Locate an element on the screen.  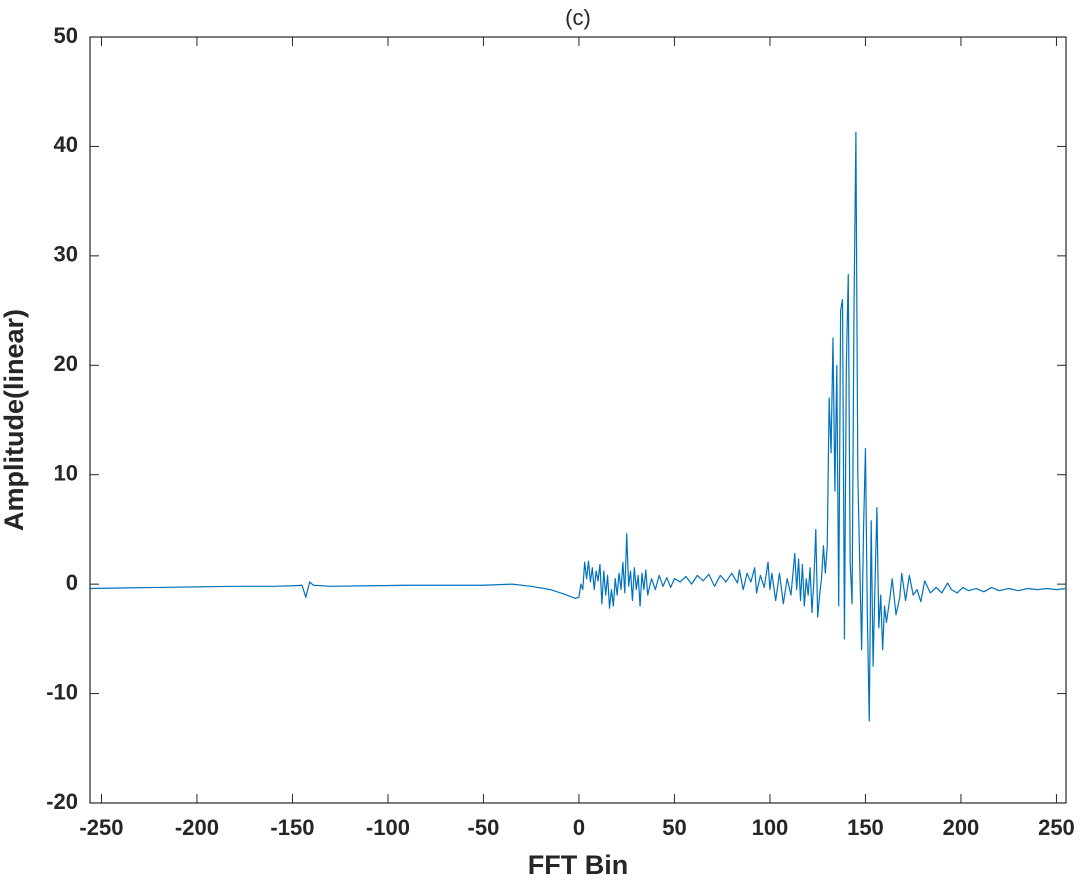
x-tick-label: -50 is located at coordinates (484, 827).